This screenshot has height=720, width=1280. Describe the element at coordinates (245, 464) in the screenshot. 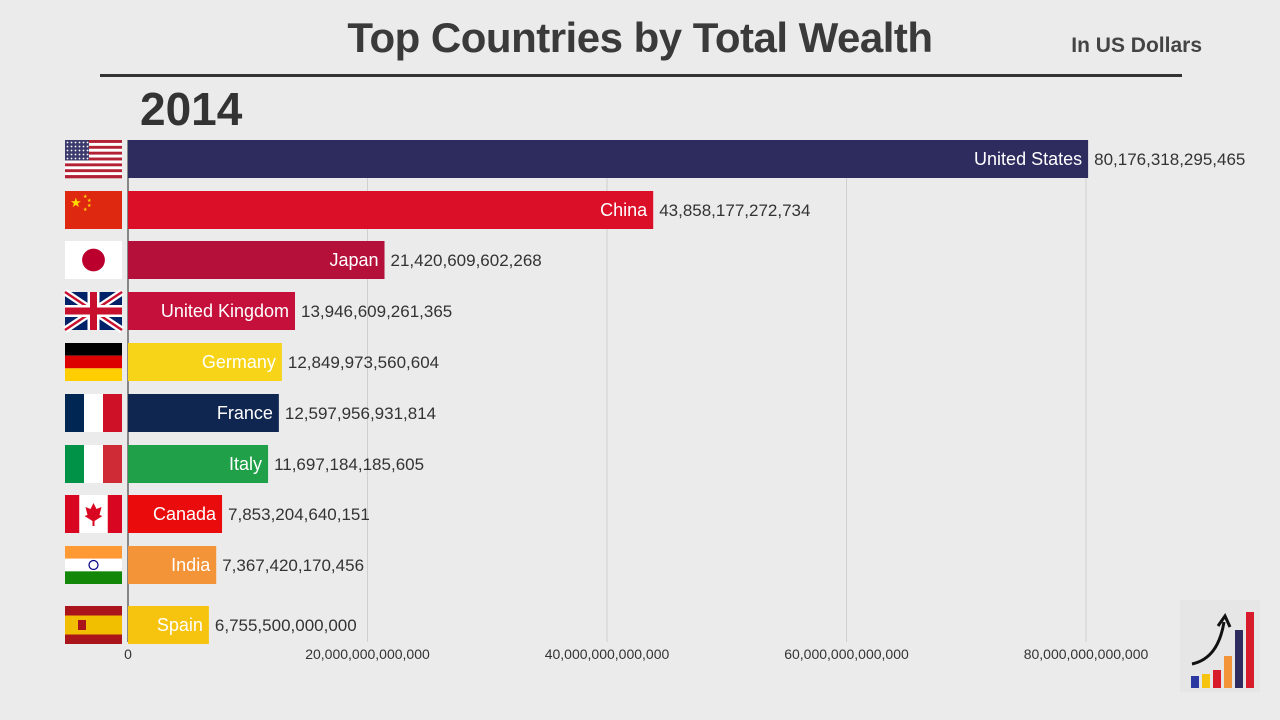

I see `bar-category-label: Italy` at that location.